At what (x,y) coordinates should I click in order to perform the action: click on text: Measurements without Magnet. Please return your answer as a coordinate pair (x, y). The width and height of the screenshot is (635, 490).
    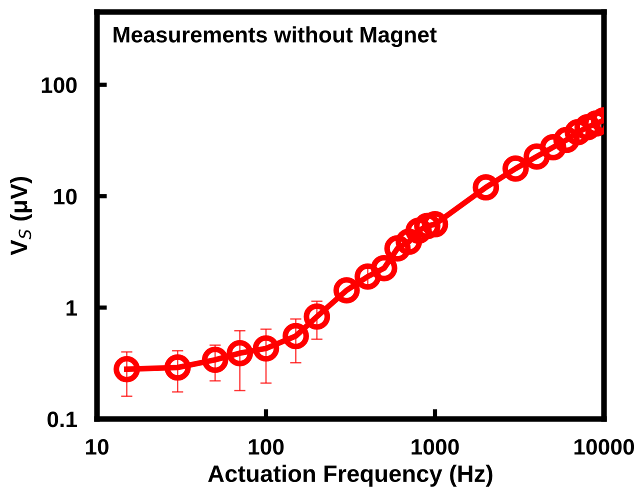
    Looking at the image, I should click on (275, 37).